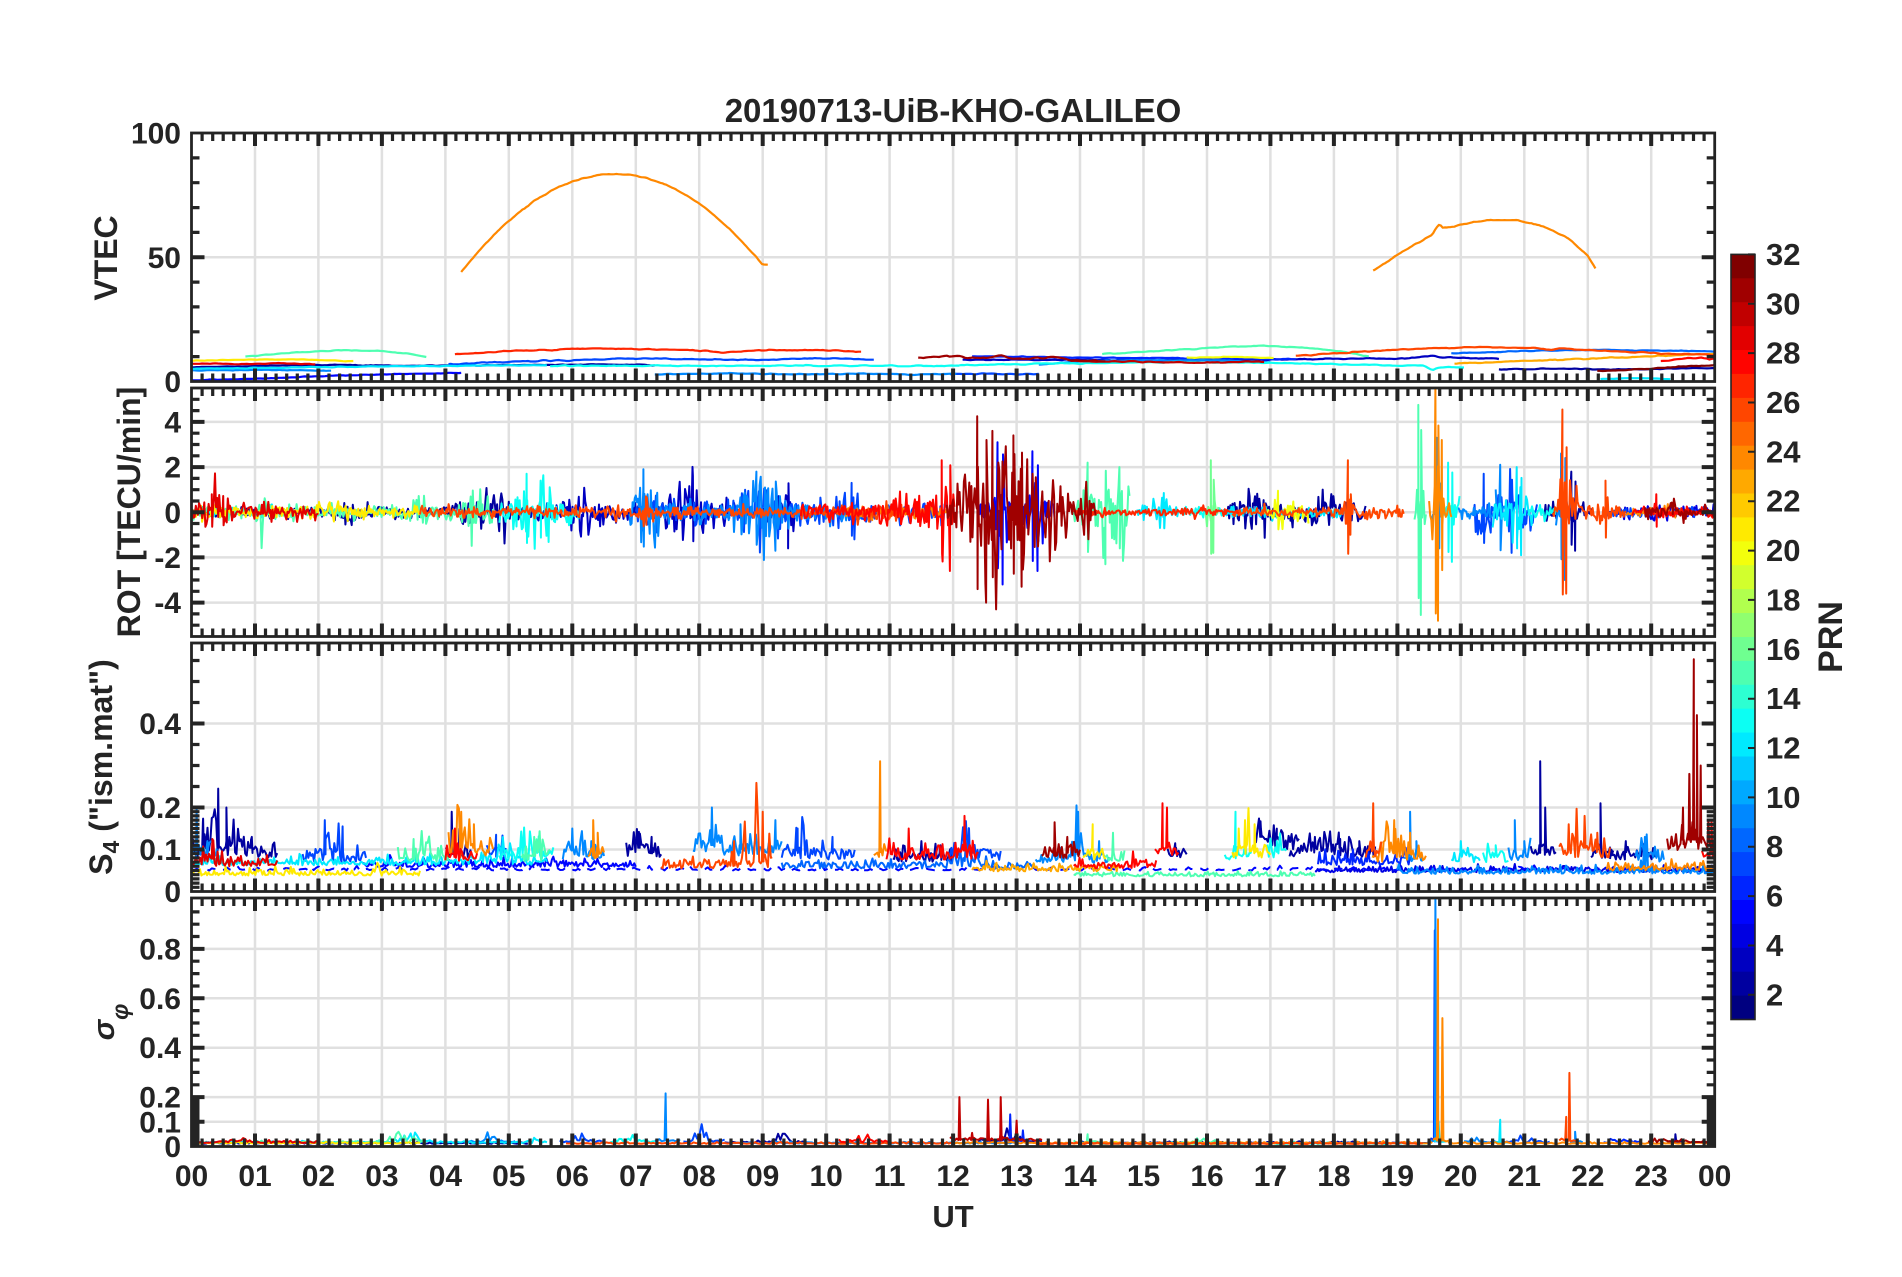 Image resolution: width=1902 pixels, height=1277 pixels. I want to click on svg-text: 06, so click(572, 1176).